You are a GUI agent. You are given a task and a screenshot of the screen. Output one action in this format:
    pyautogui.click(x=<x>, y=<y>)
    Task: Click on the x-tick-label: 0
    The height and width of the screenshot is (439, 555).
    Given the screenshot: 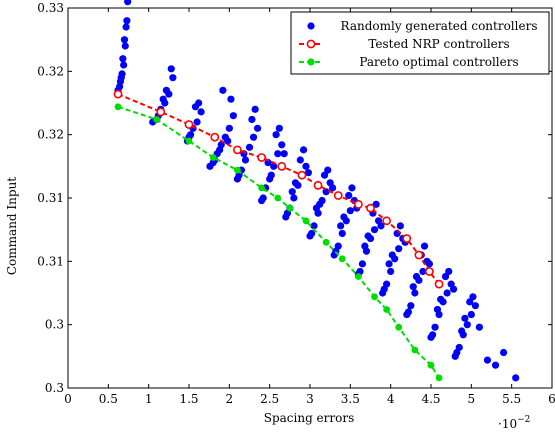 What is the action you would take?
    pyautogui.click(x=68, y=399)
    